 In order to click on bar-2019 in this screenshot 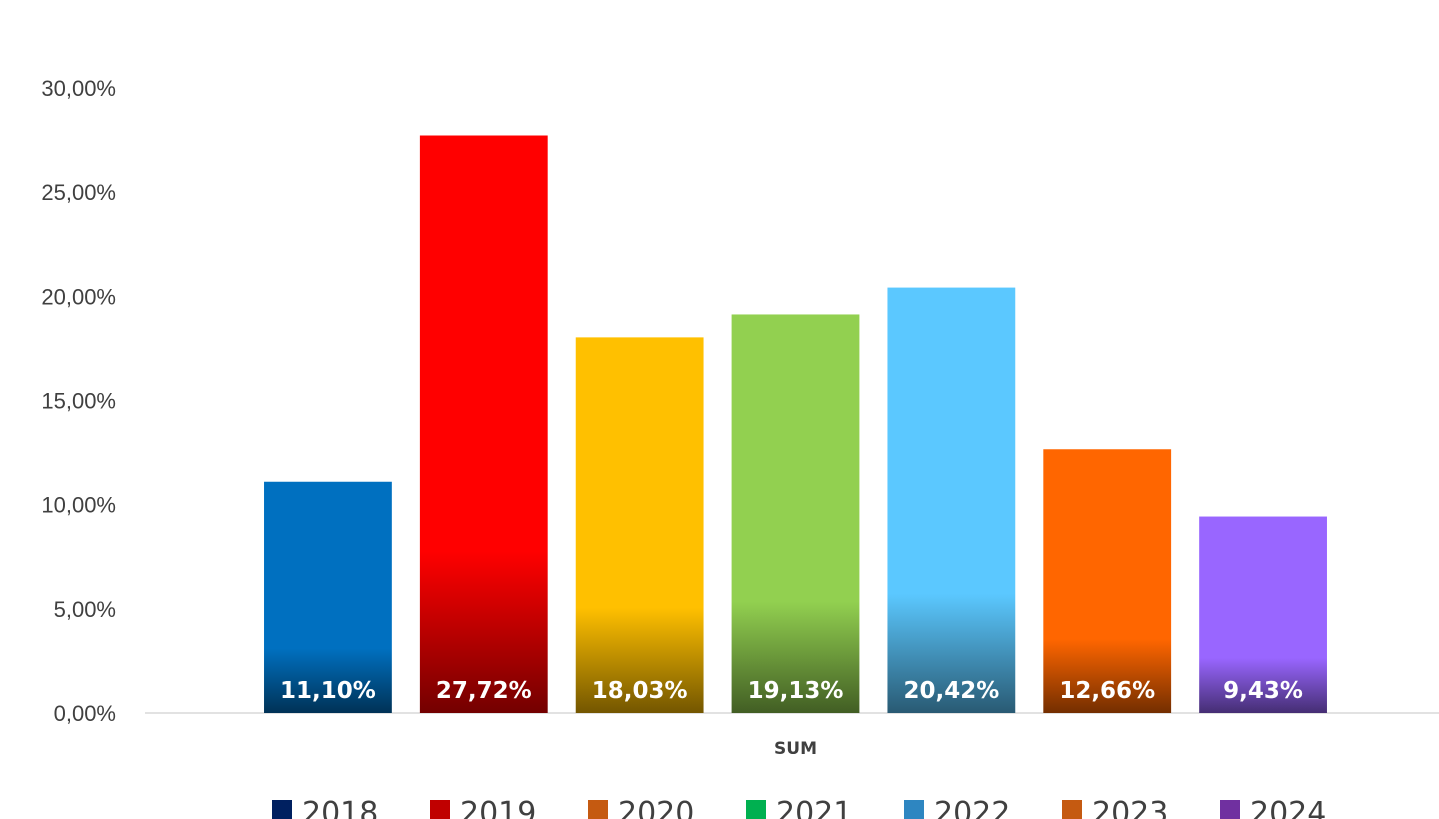, I will do `click(483, 424)`.